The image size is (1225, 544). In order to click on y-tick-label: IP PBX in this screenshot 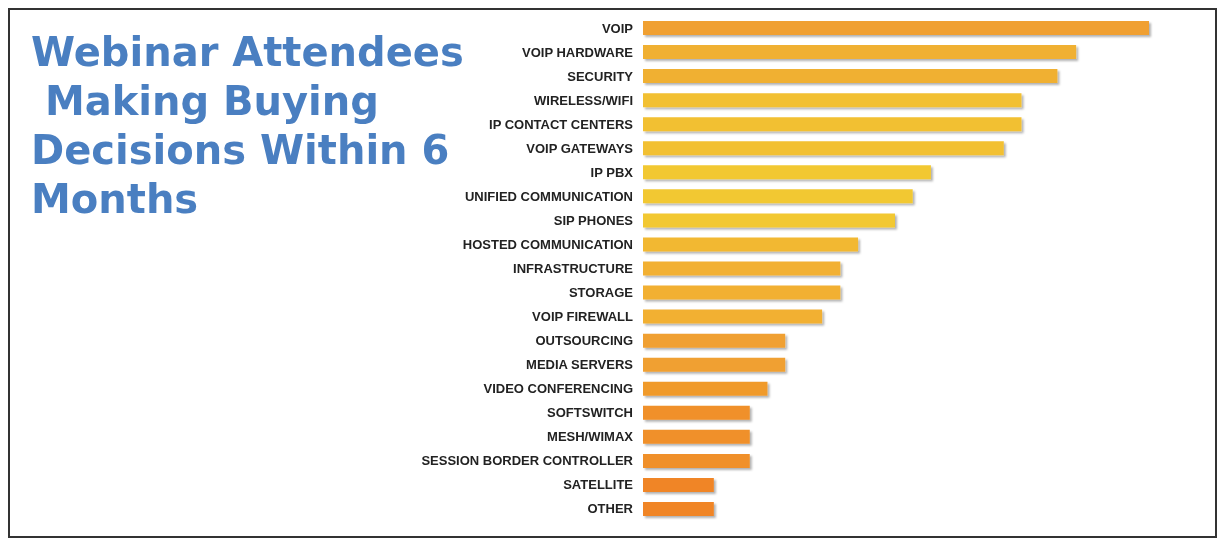, I will do `click(612, 172)`.